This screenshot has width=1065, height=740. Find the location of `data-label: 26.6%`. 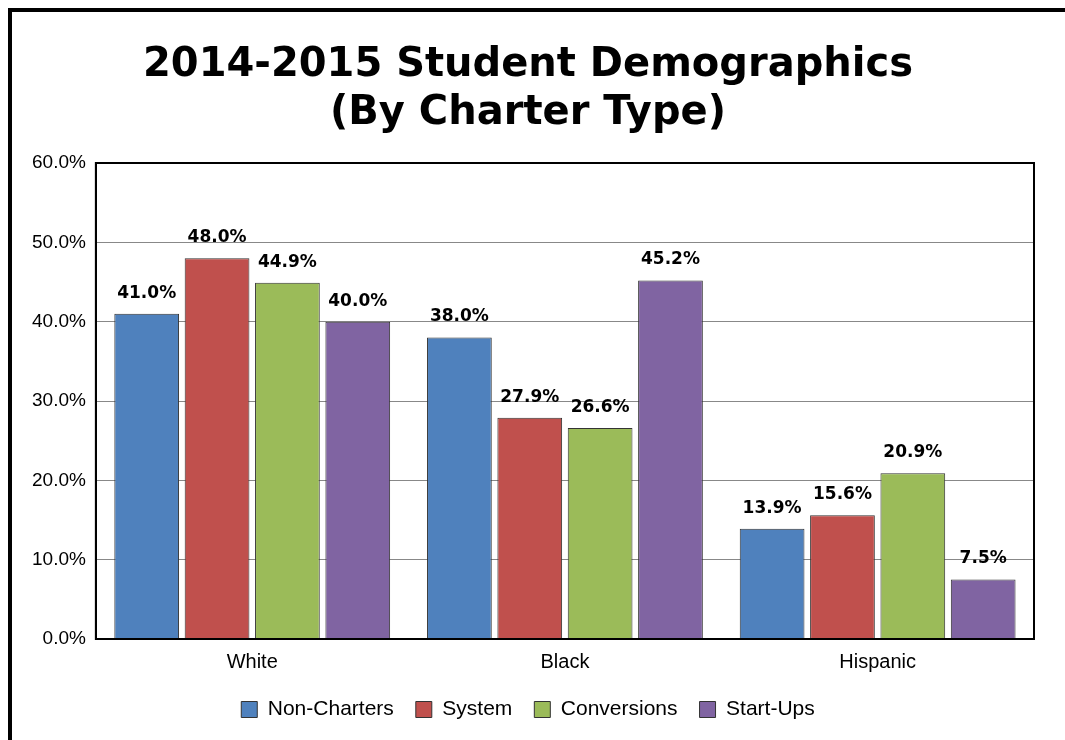

data-label: 26.6% is located at coordinates (600, 405).